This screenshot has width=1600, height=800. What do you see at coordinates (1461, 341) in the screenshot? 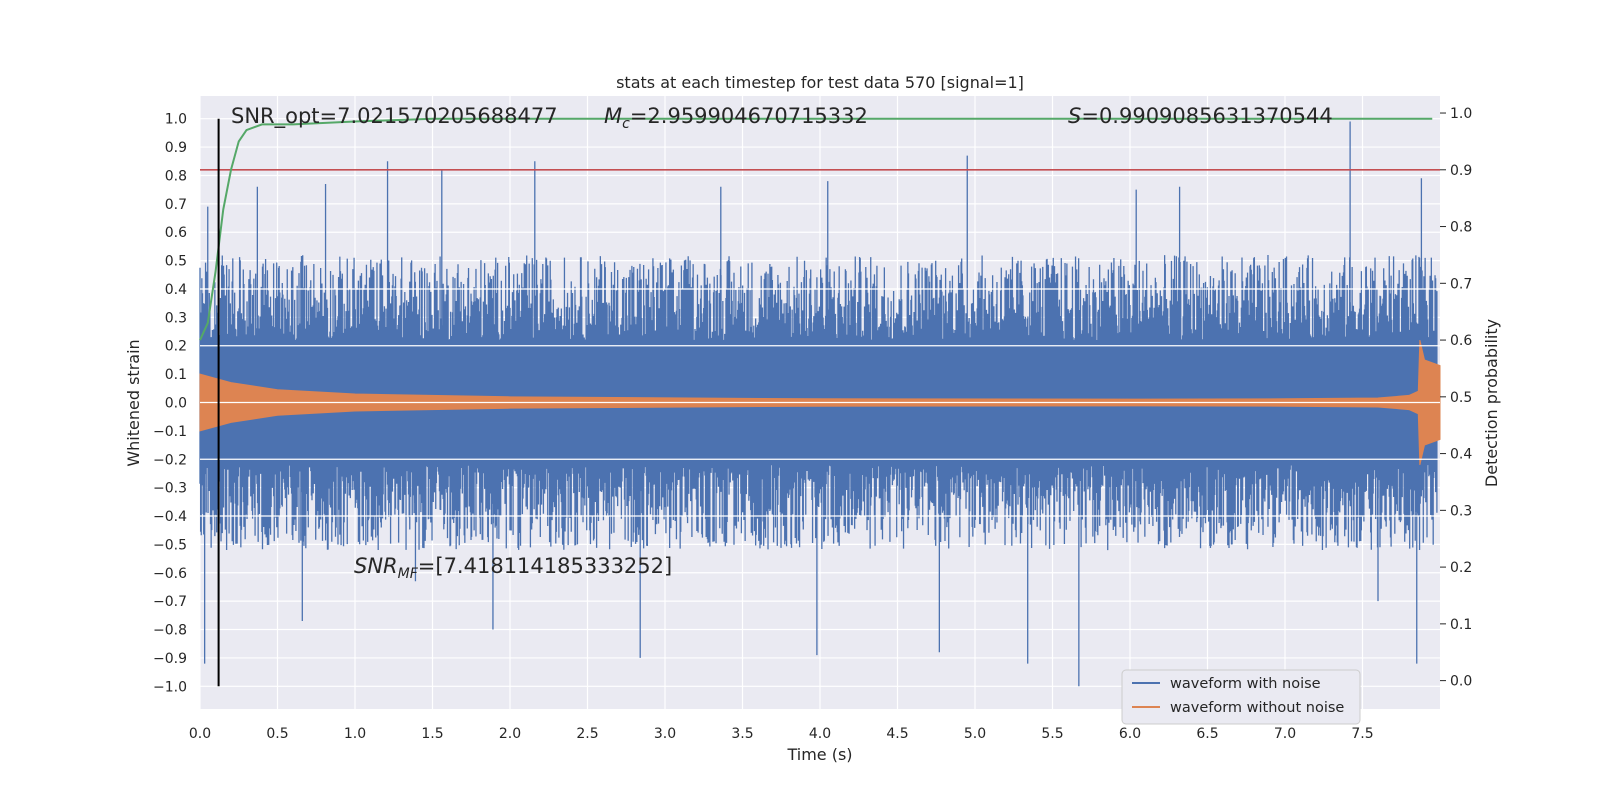
I see `y-right-tick-label: 0.6` at bounding box center [1461, 341].